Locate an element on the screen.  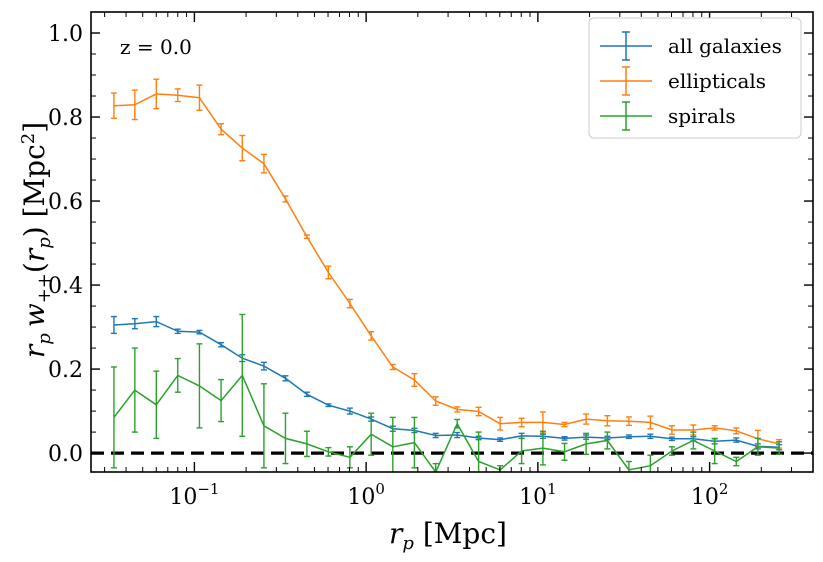
x-tick-label: 10² is located at coordinates (710, 495).